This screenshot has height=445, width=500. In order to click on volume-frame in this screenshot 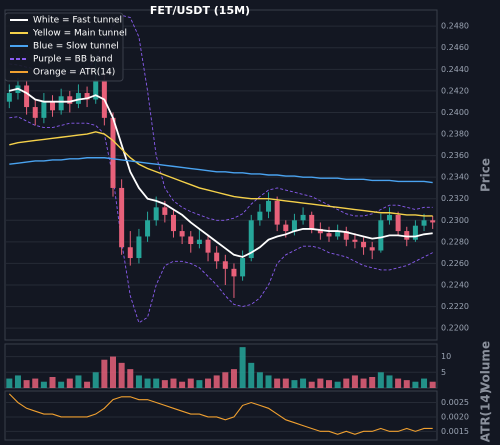, I will do `click(221, 366)`.